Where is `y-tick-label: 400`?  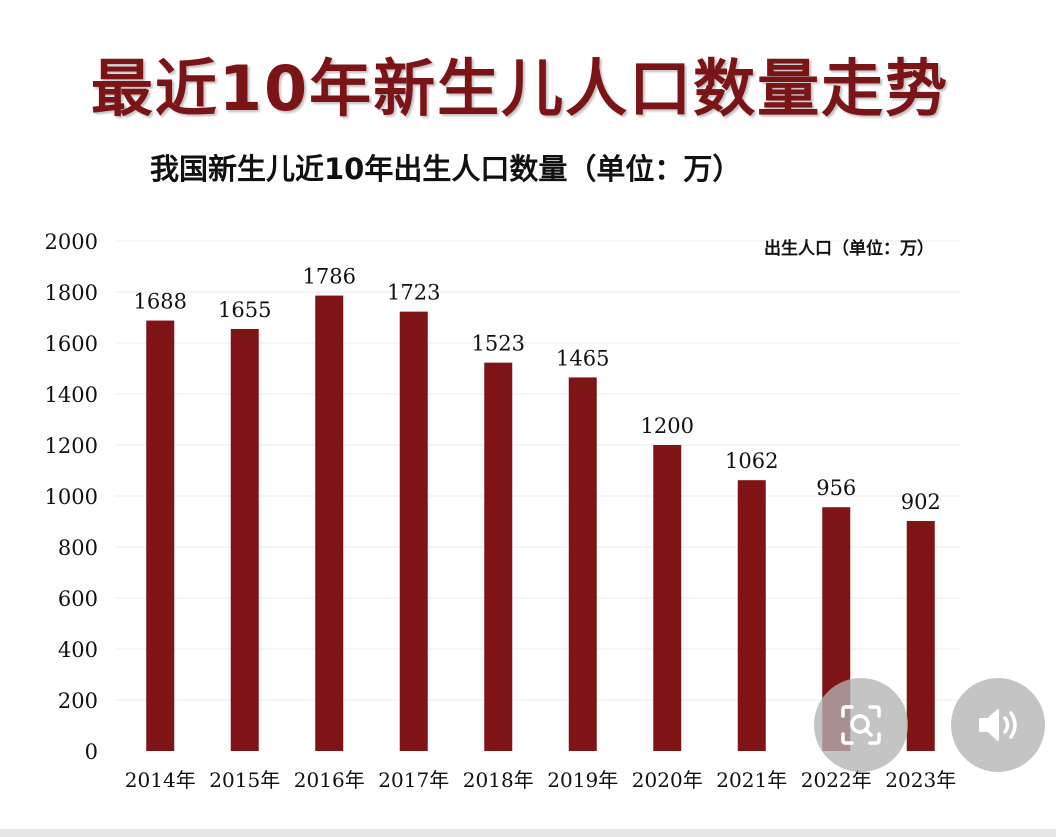
y-tick-label: 400 is located at coordinates (78, 650).